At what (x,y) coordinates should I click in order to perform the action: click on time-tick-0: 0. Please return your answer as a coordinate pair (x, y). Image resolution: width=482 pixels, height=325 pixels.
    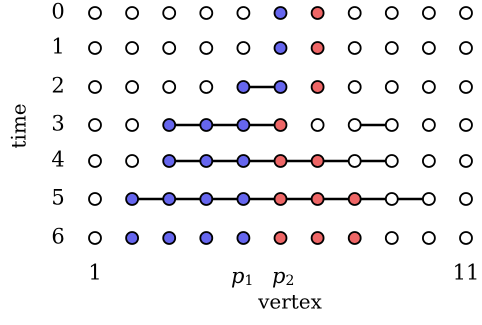
    Looking at the image, I should click on (57, 12).